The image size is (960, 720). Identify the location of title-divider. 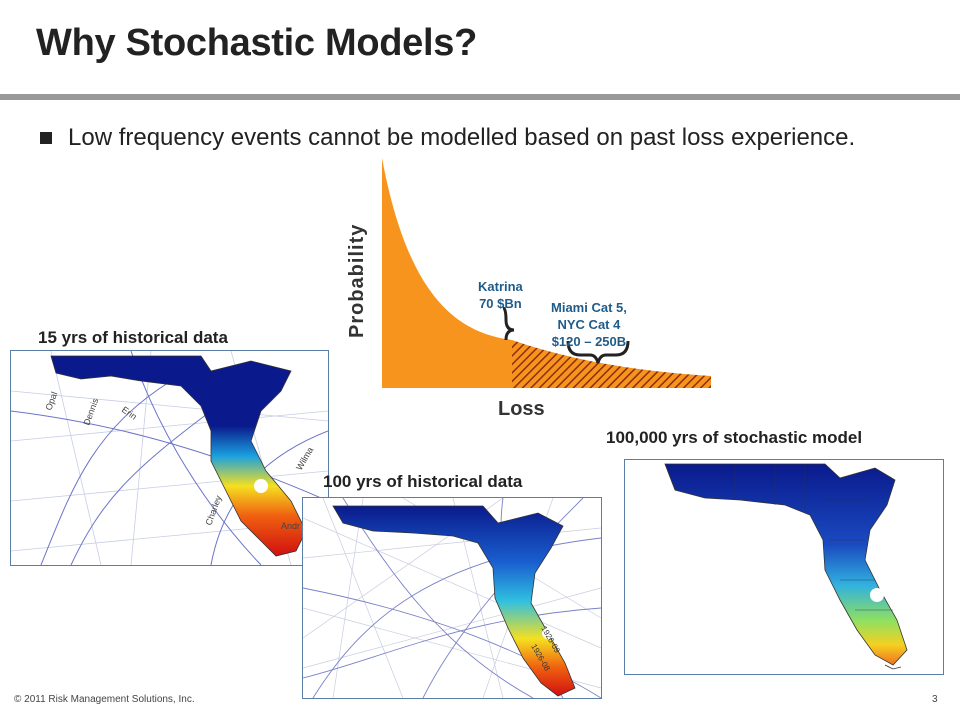
(480, 97).